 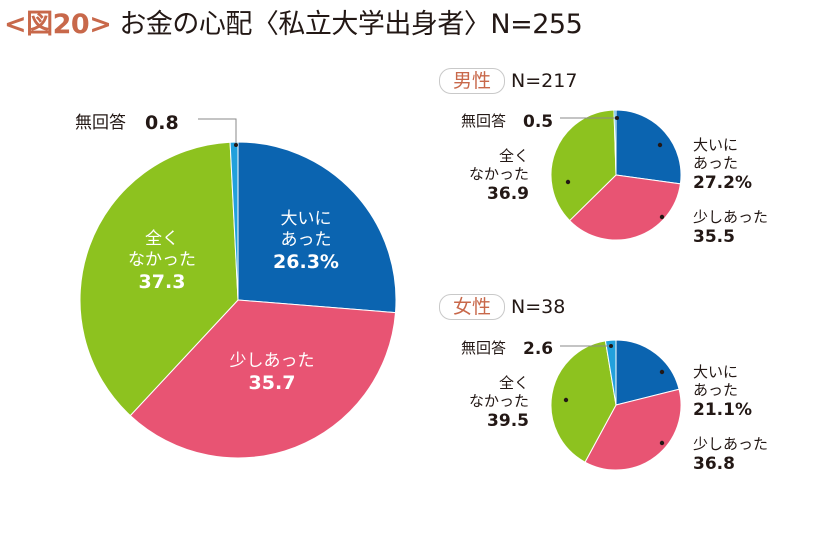 I want to click on main-noanswer-label: 無回答, so click(x=100, y=123).